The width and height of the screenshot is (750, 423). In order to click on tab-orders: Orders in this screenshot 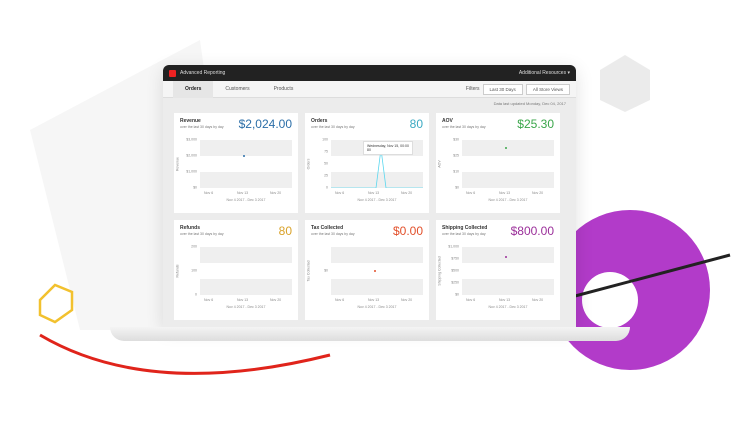, I will do `click(193, 89)`.